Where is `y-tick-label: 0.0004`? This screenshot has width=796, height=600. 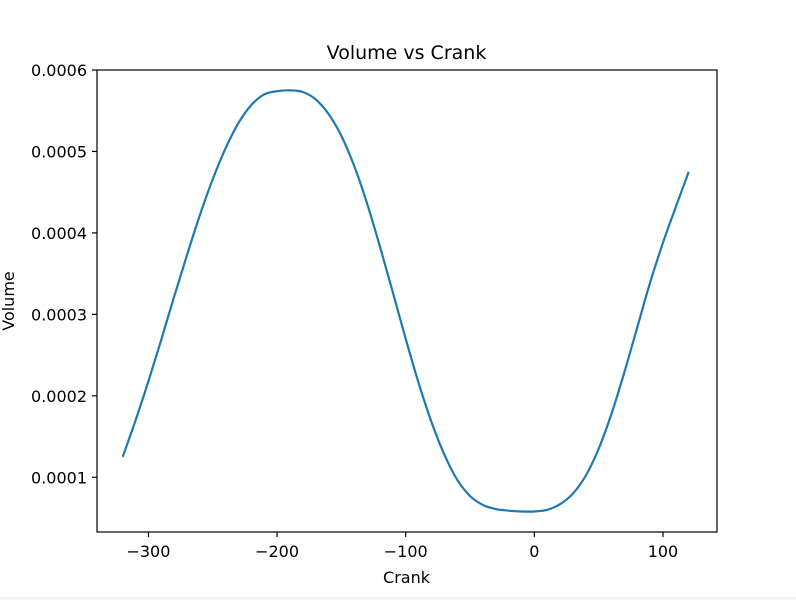 y-tick-label: 0.0004 is located at coordinates (59, 233).